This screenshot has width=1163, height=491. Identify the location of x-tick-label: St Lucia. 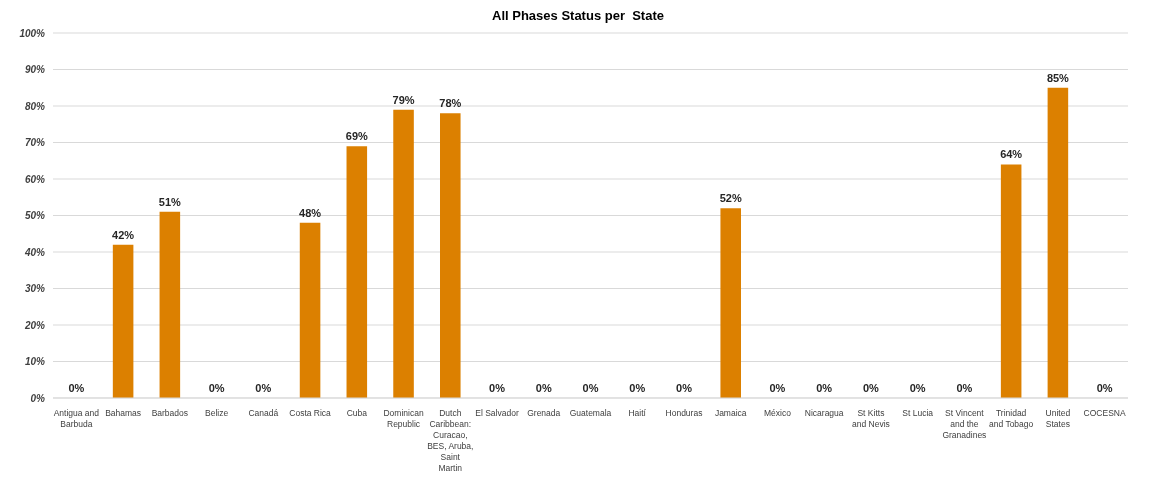
(918, 413).